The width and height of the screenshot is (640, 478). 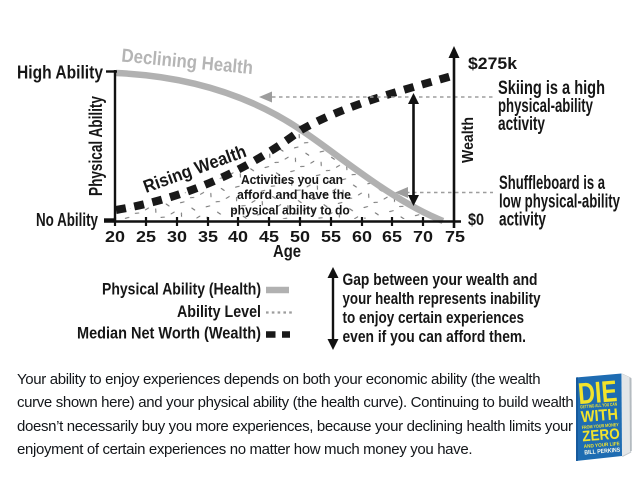 I want to click on svg-text: AND YOUR LIFE, so click(x=602, y=445).